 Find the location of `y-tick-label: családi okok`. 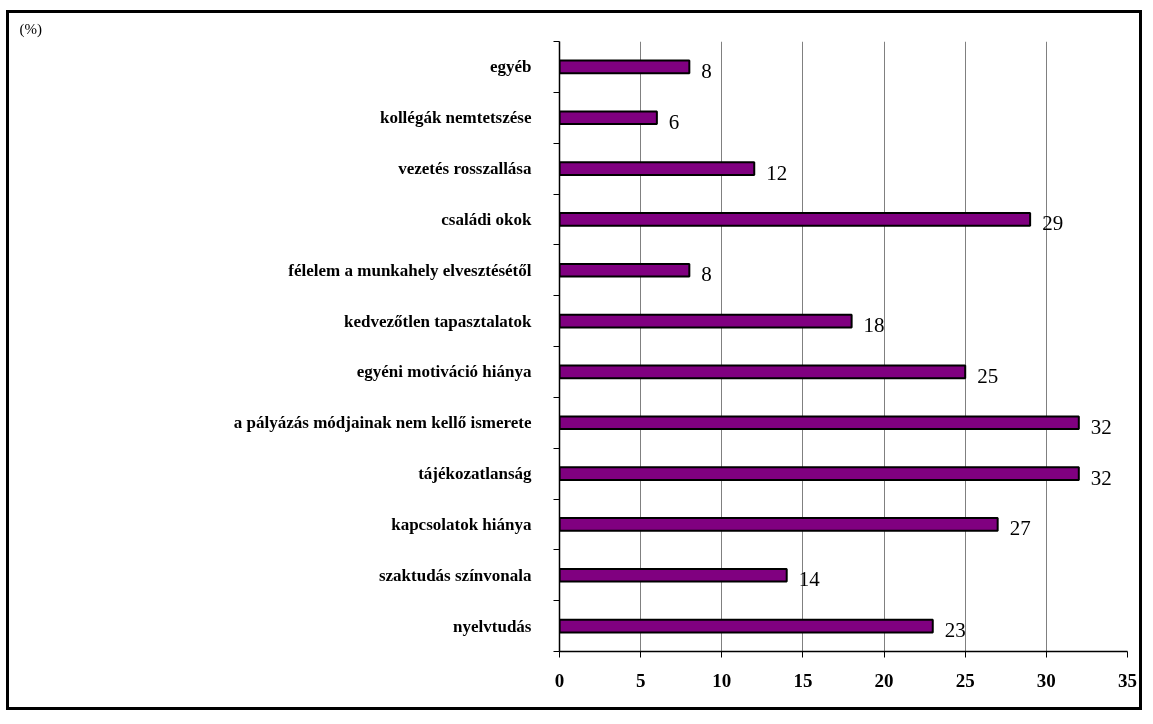

y-tick-label: családi okok is located at coordinates (487, 219).